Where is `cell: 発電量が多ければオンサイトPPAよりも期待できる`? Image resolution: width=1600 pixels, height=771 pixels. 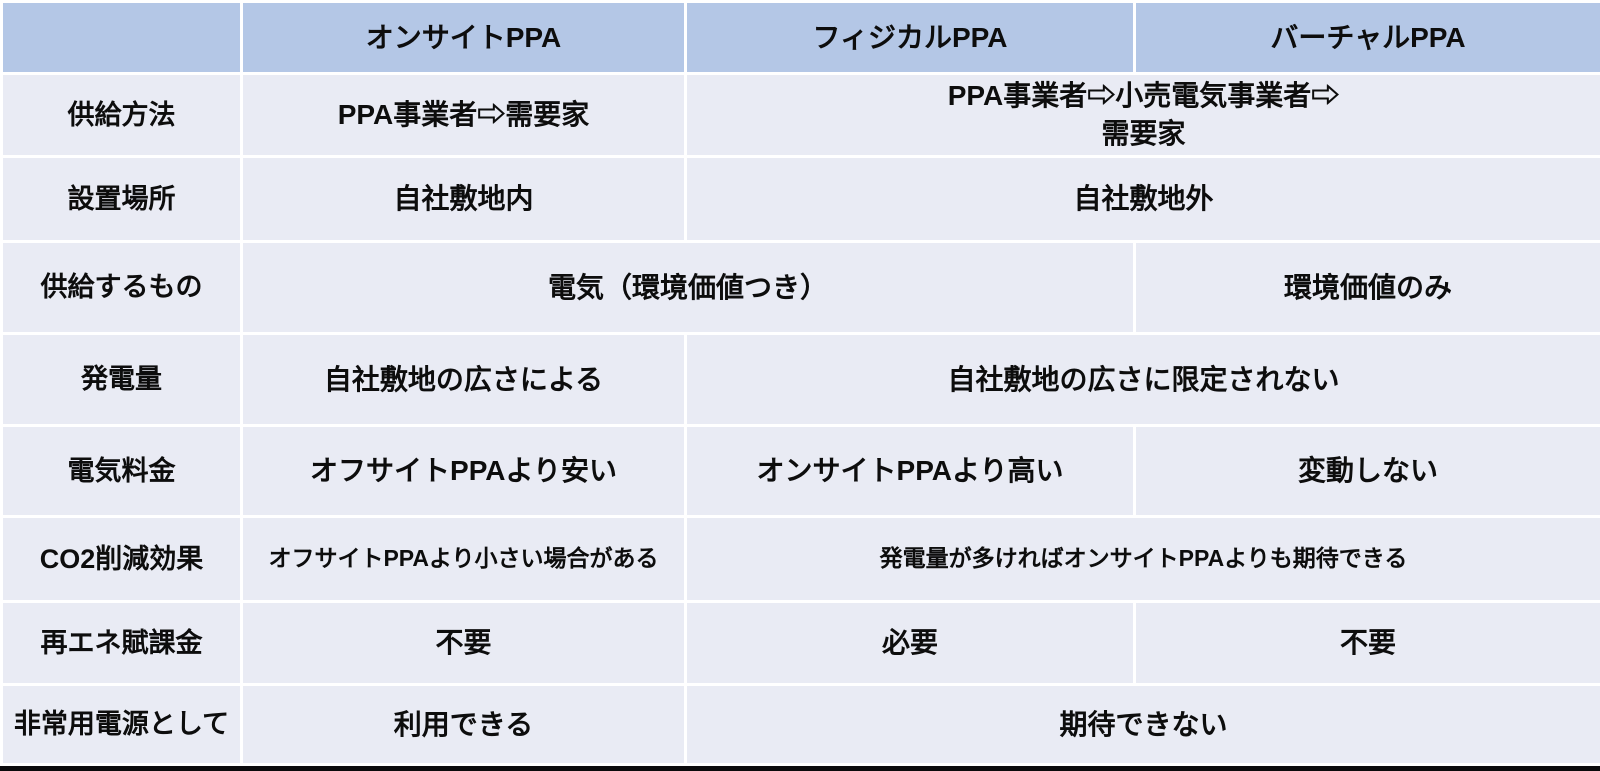
cell: 発電量が多ければオンサイトPPAよりも期待できる is located at coordinates (1142, 559).